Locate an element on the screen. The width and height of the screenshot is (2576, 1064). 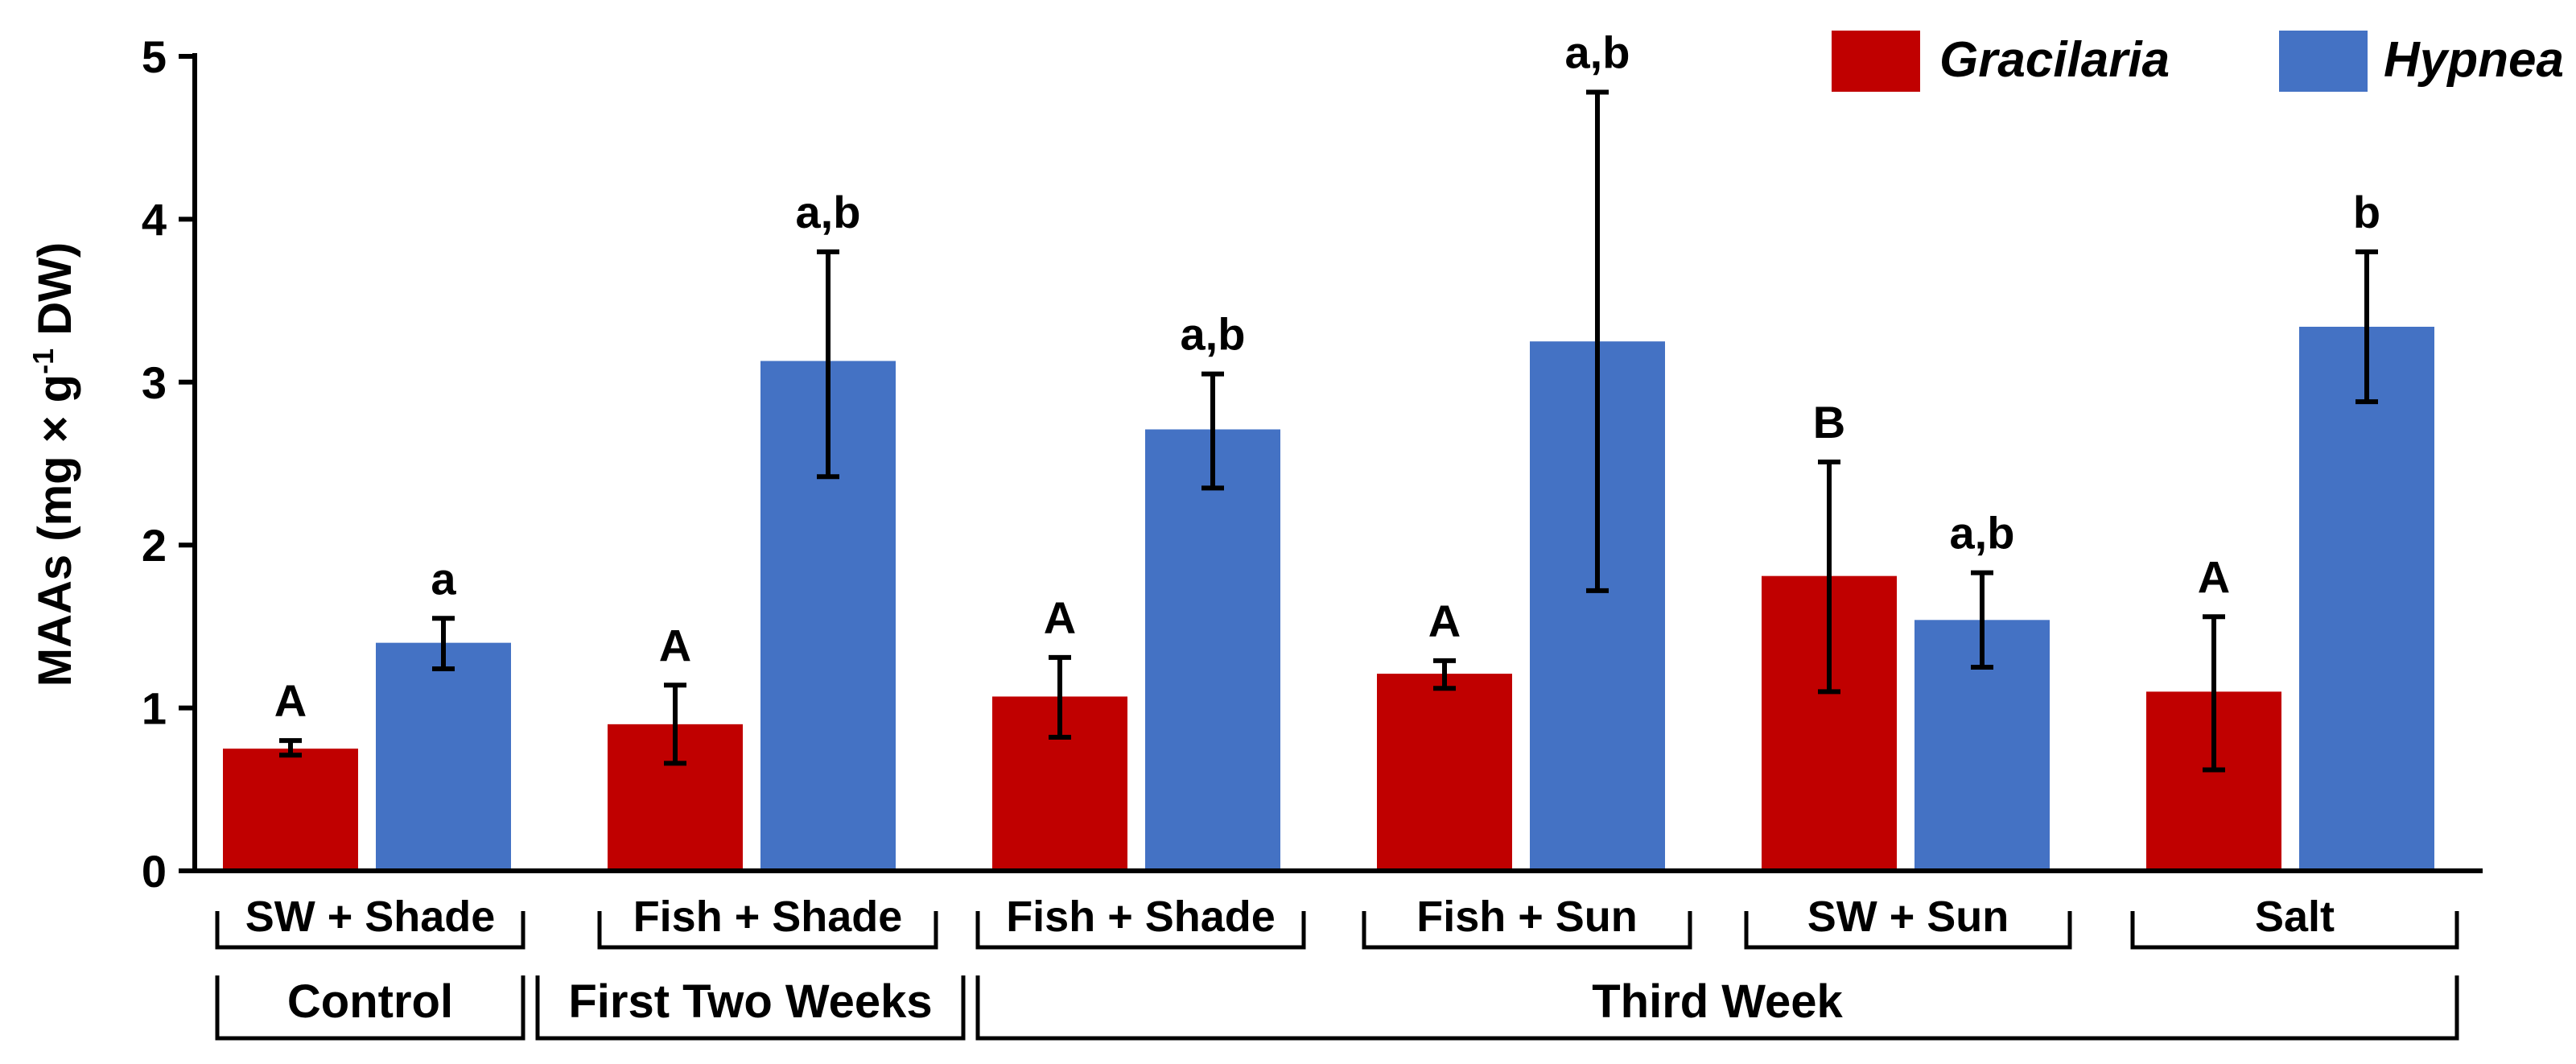
category-label-0: SW + Shade is located at coordinates (370, 917).